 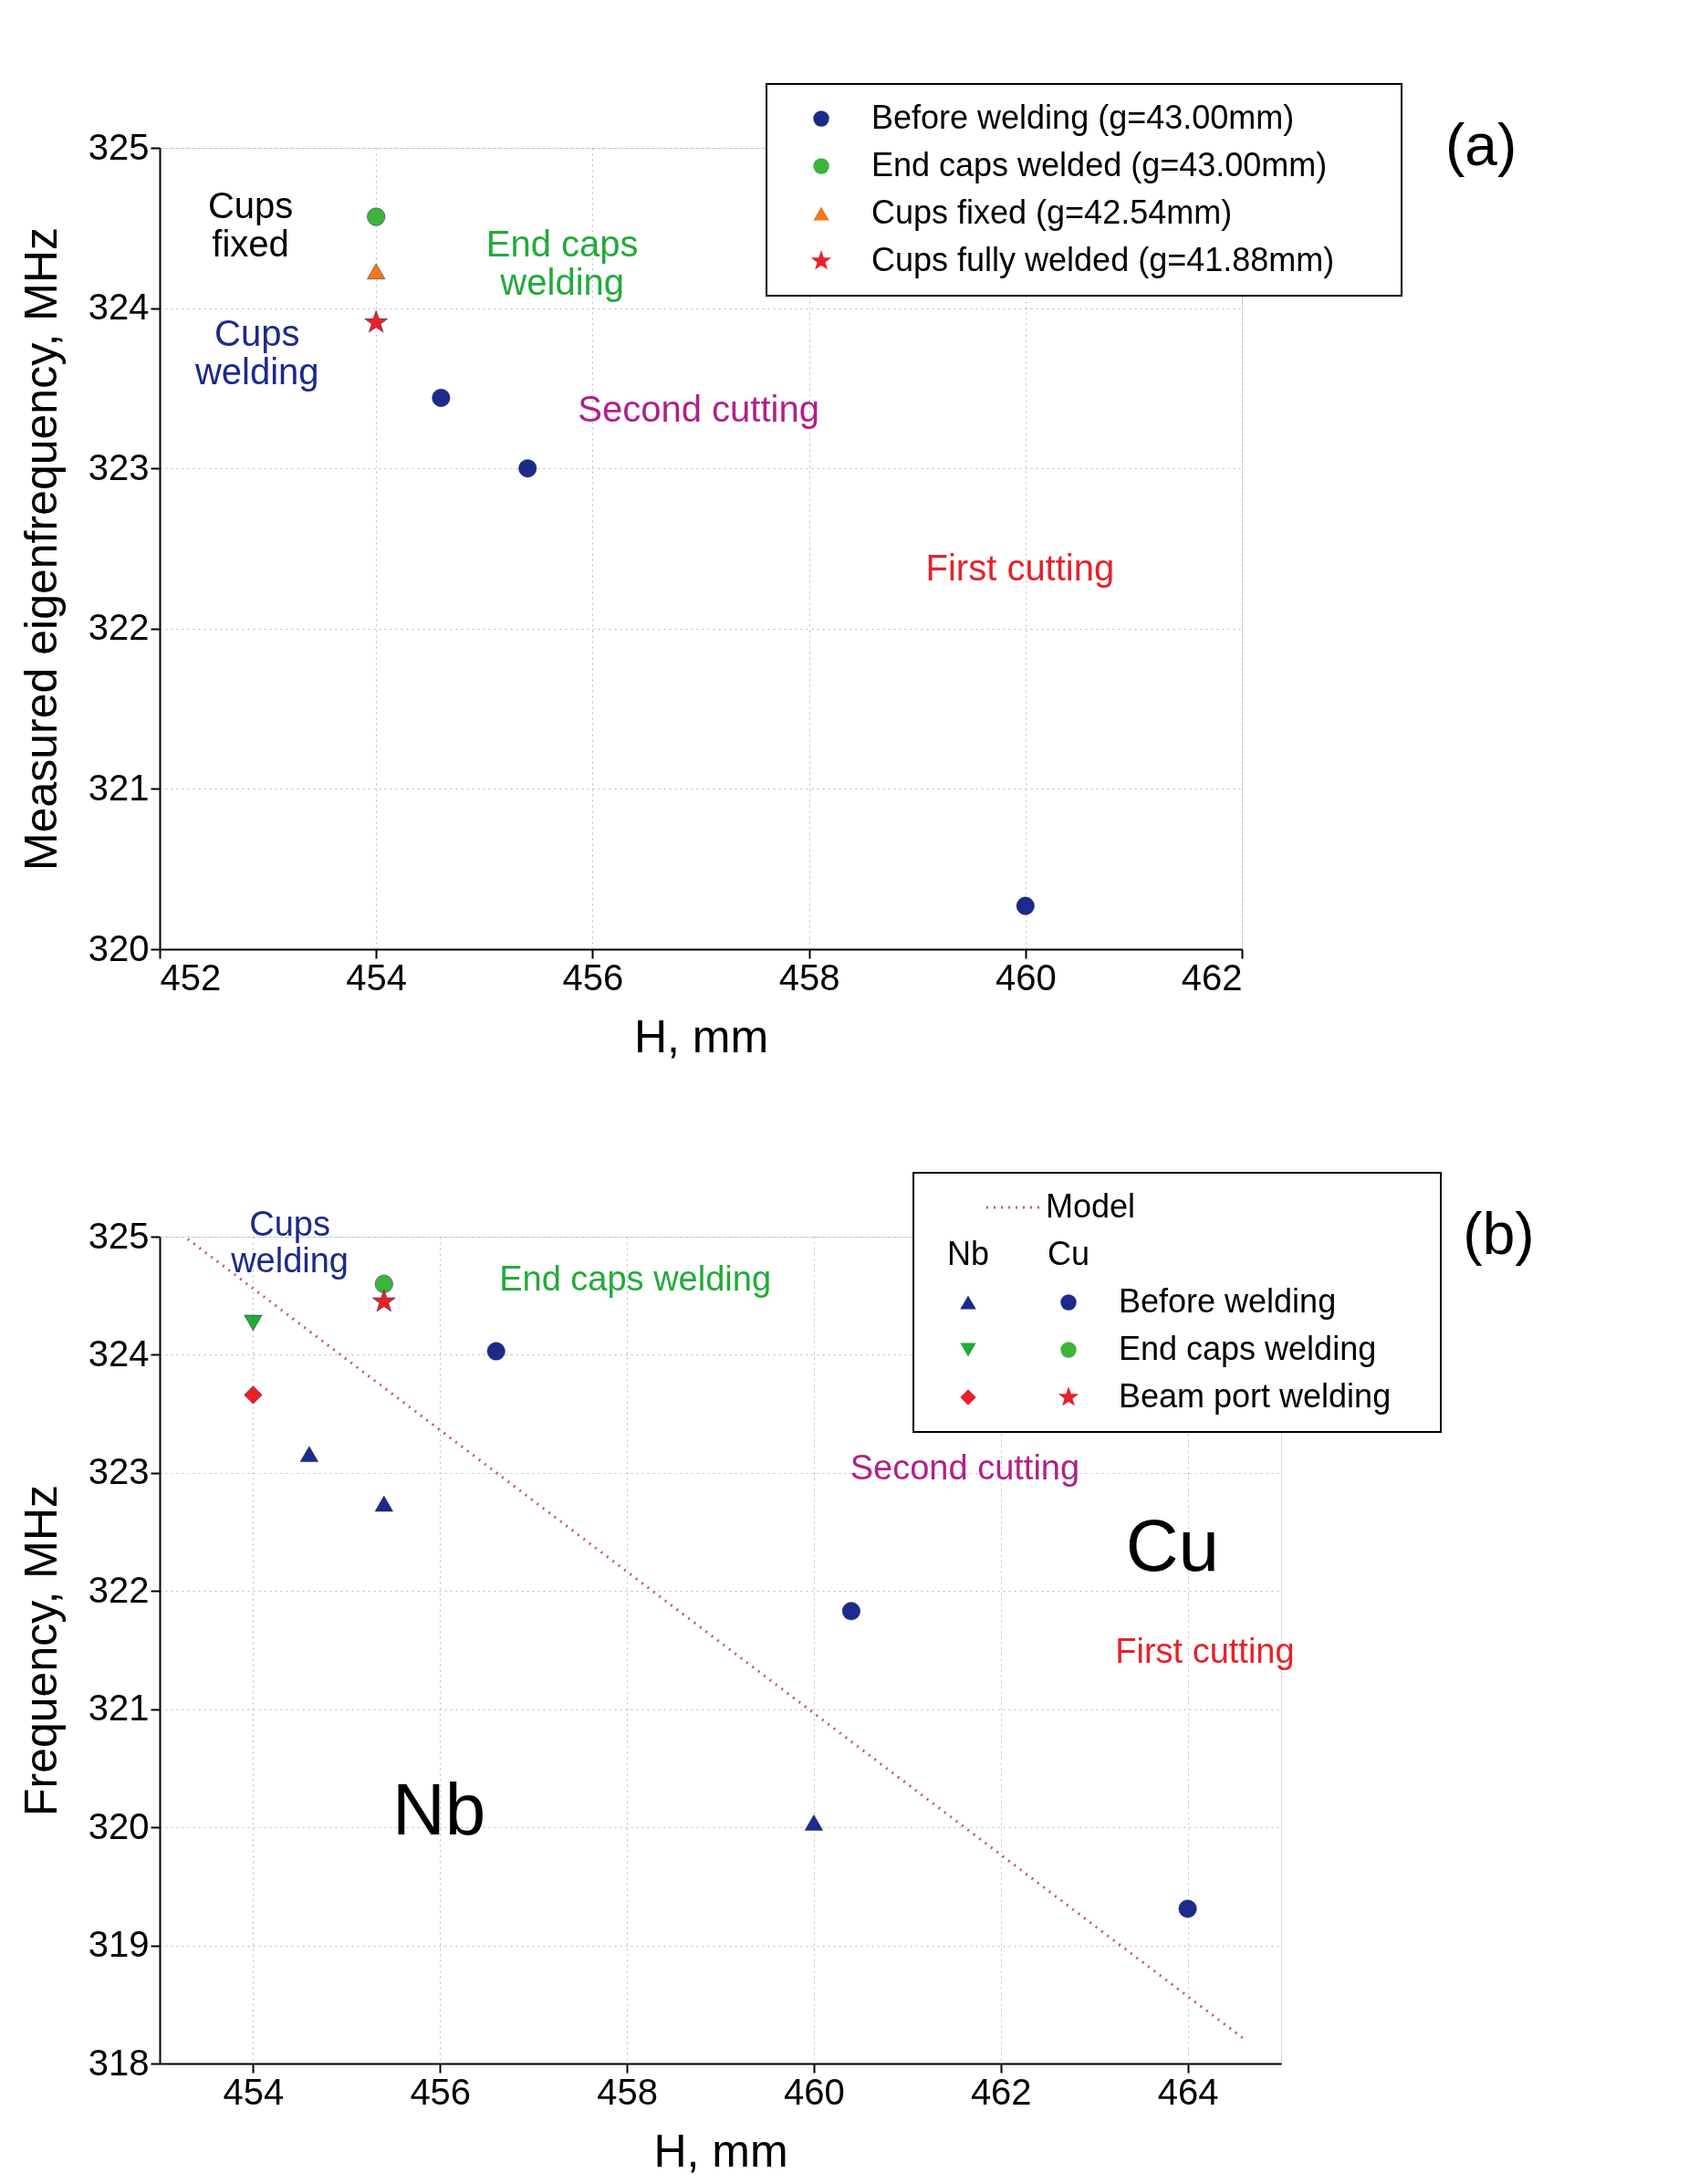 What do you see at coordinates (1188, 2091) in the screenshot?
I see `x-tick-label: 464` at bounding box center [1188, 2091].